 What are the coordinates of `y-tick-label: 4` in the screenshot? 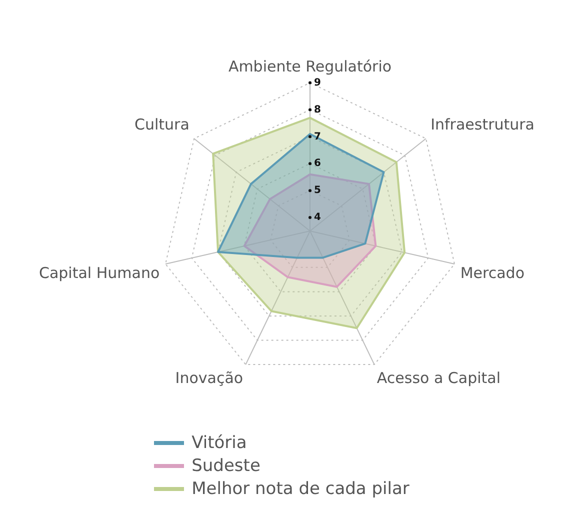 It's located at (317, 218).